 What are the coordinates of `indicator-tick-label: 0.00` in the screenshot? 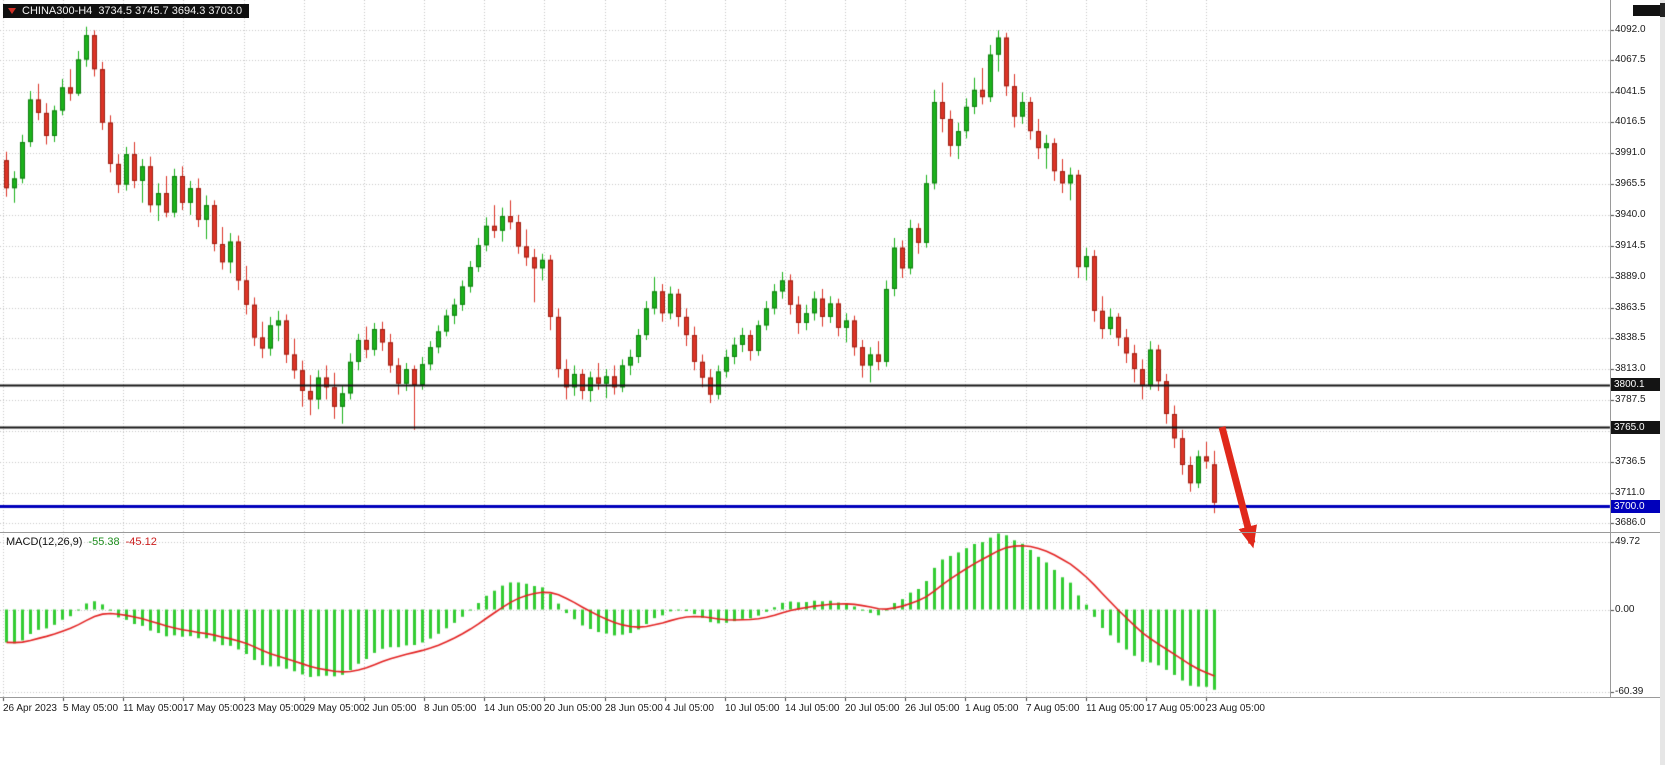 It's located at (1625, 609).